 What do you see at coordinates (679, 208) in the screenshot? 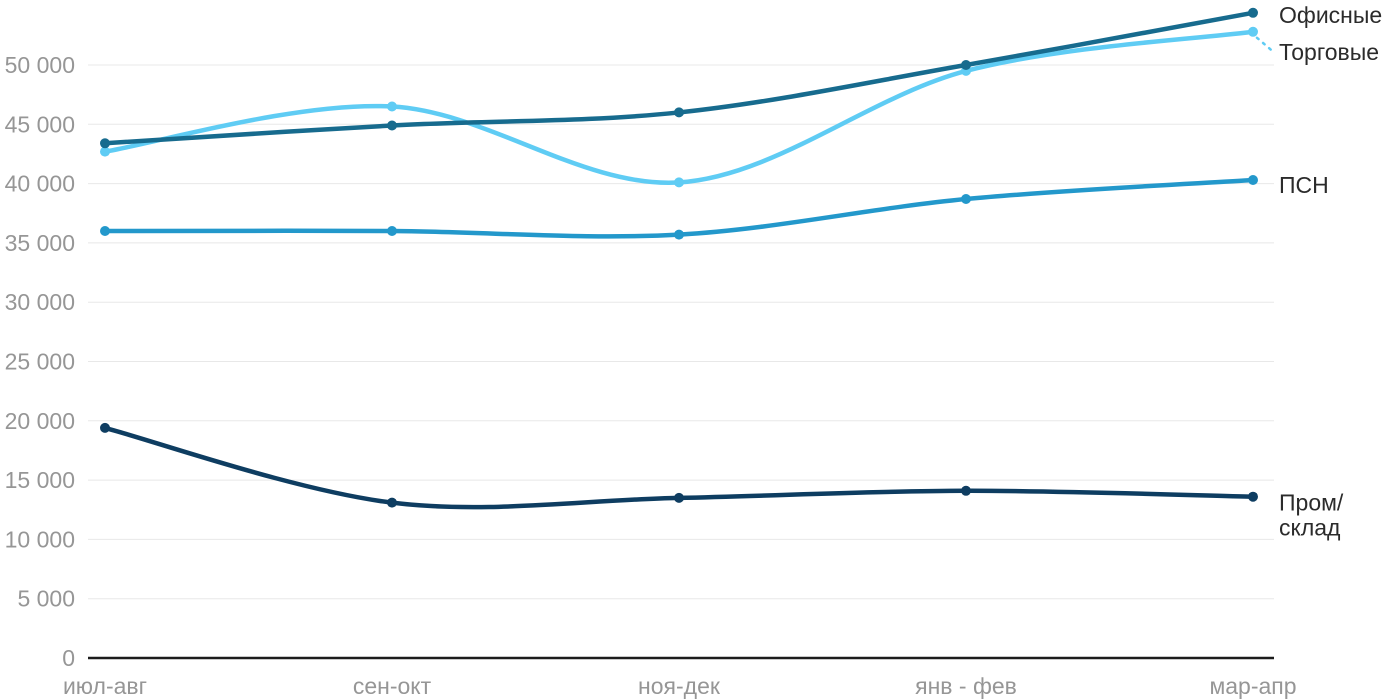
I see `series-line` at bounding box center [679, 208].